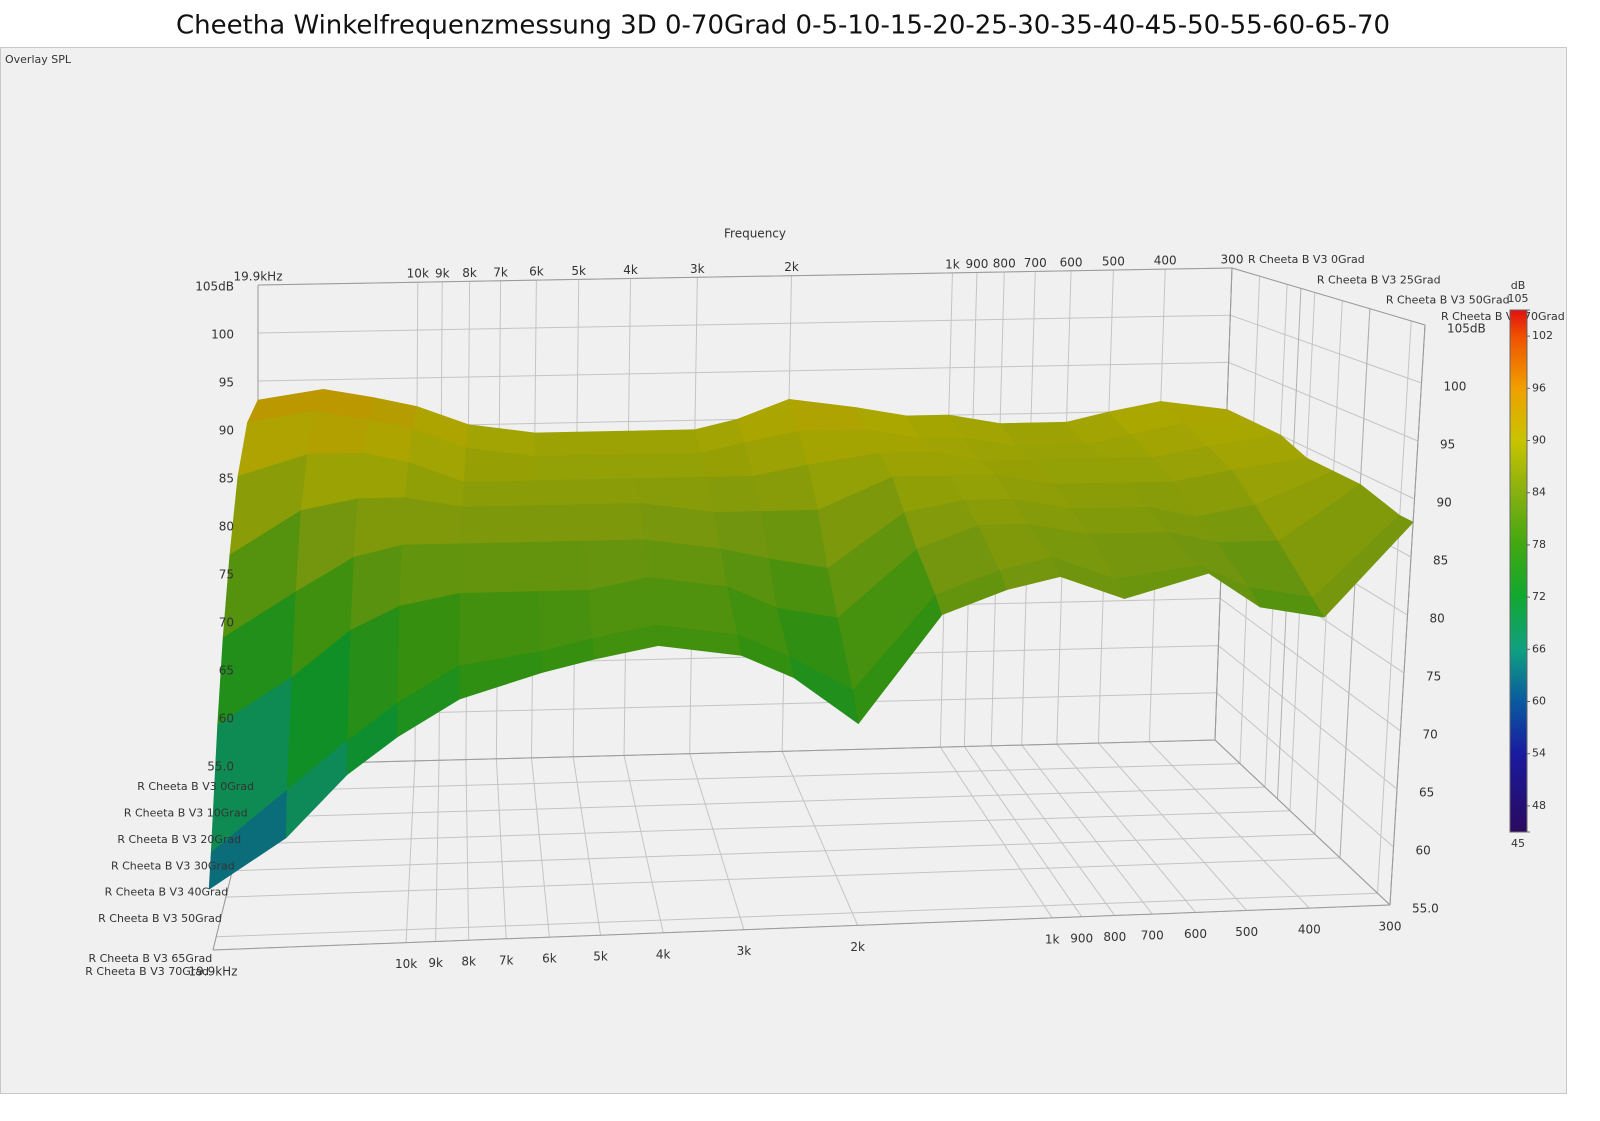  Describe the element at coordinates (1306, 259) in the screenshot. I see `angle-tick-label: R Cheeta B V3 0Grad` at that location.